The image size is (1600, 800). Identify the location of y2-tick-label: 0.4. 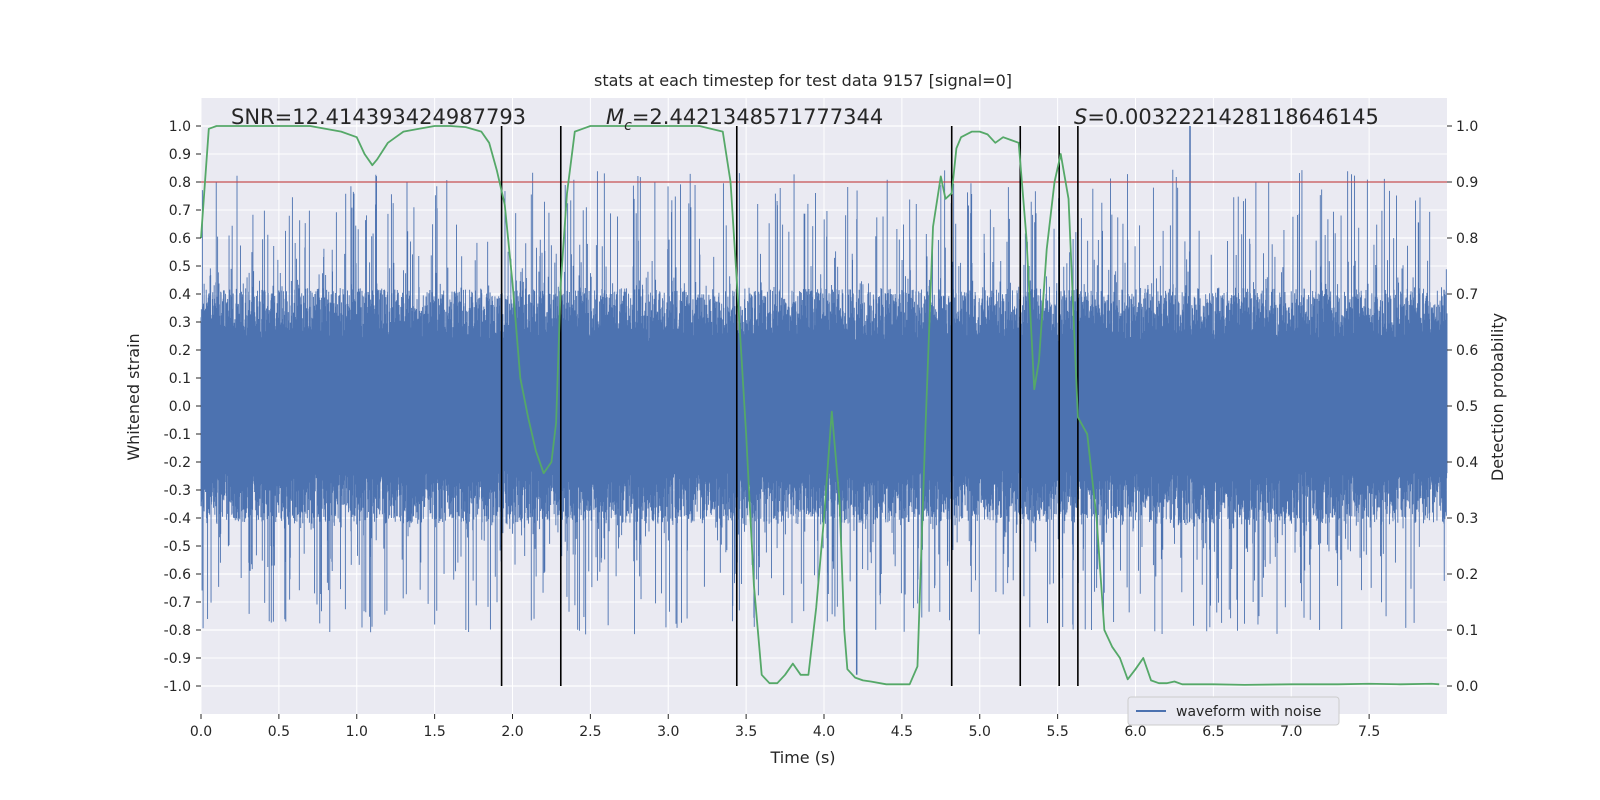
(1467, 463).